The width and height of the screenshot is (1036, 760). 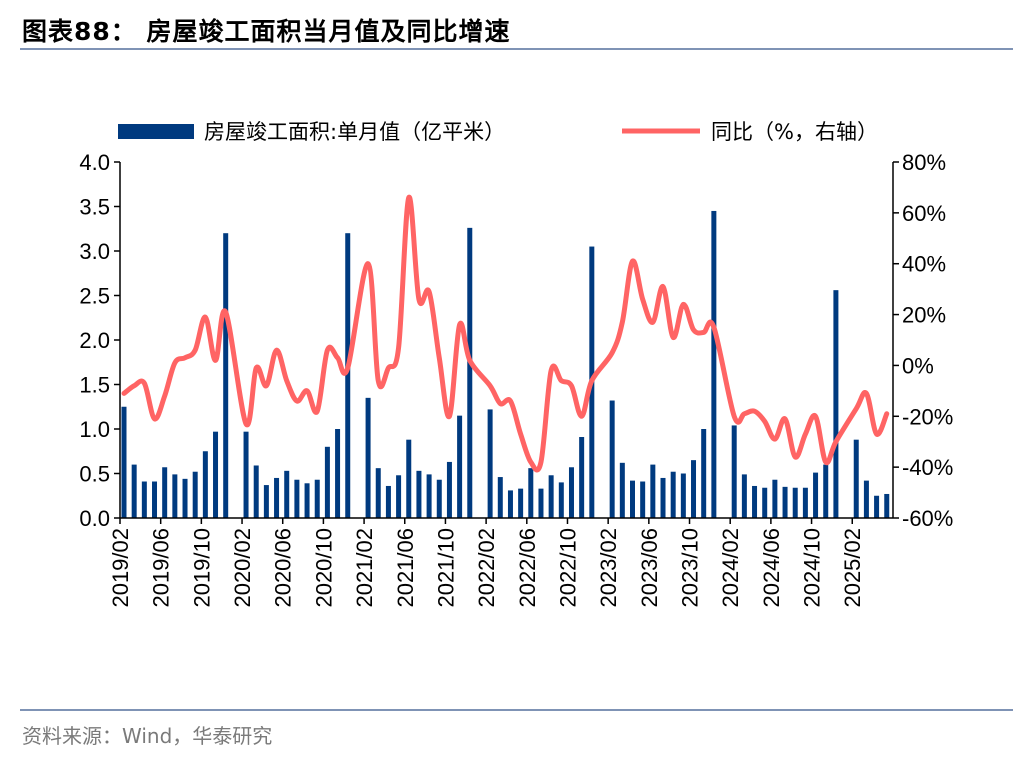 What do you see at coordinates (266, 31) in the screenshot?
I see `page-title: 图表88： 房屋竣工面积当月值及同比增速` at bounding box center [266, 31].